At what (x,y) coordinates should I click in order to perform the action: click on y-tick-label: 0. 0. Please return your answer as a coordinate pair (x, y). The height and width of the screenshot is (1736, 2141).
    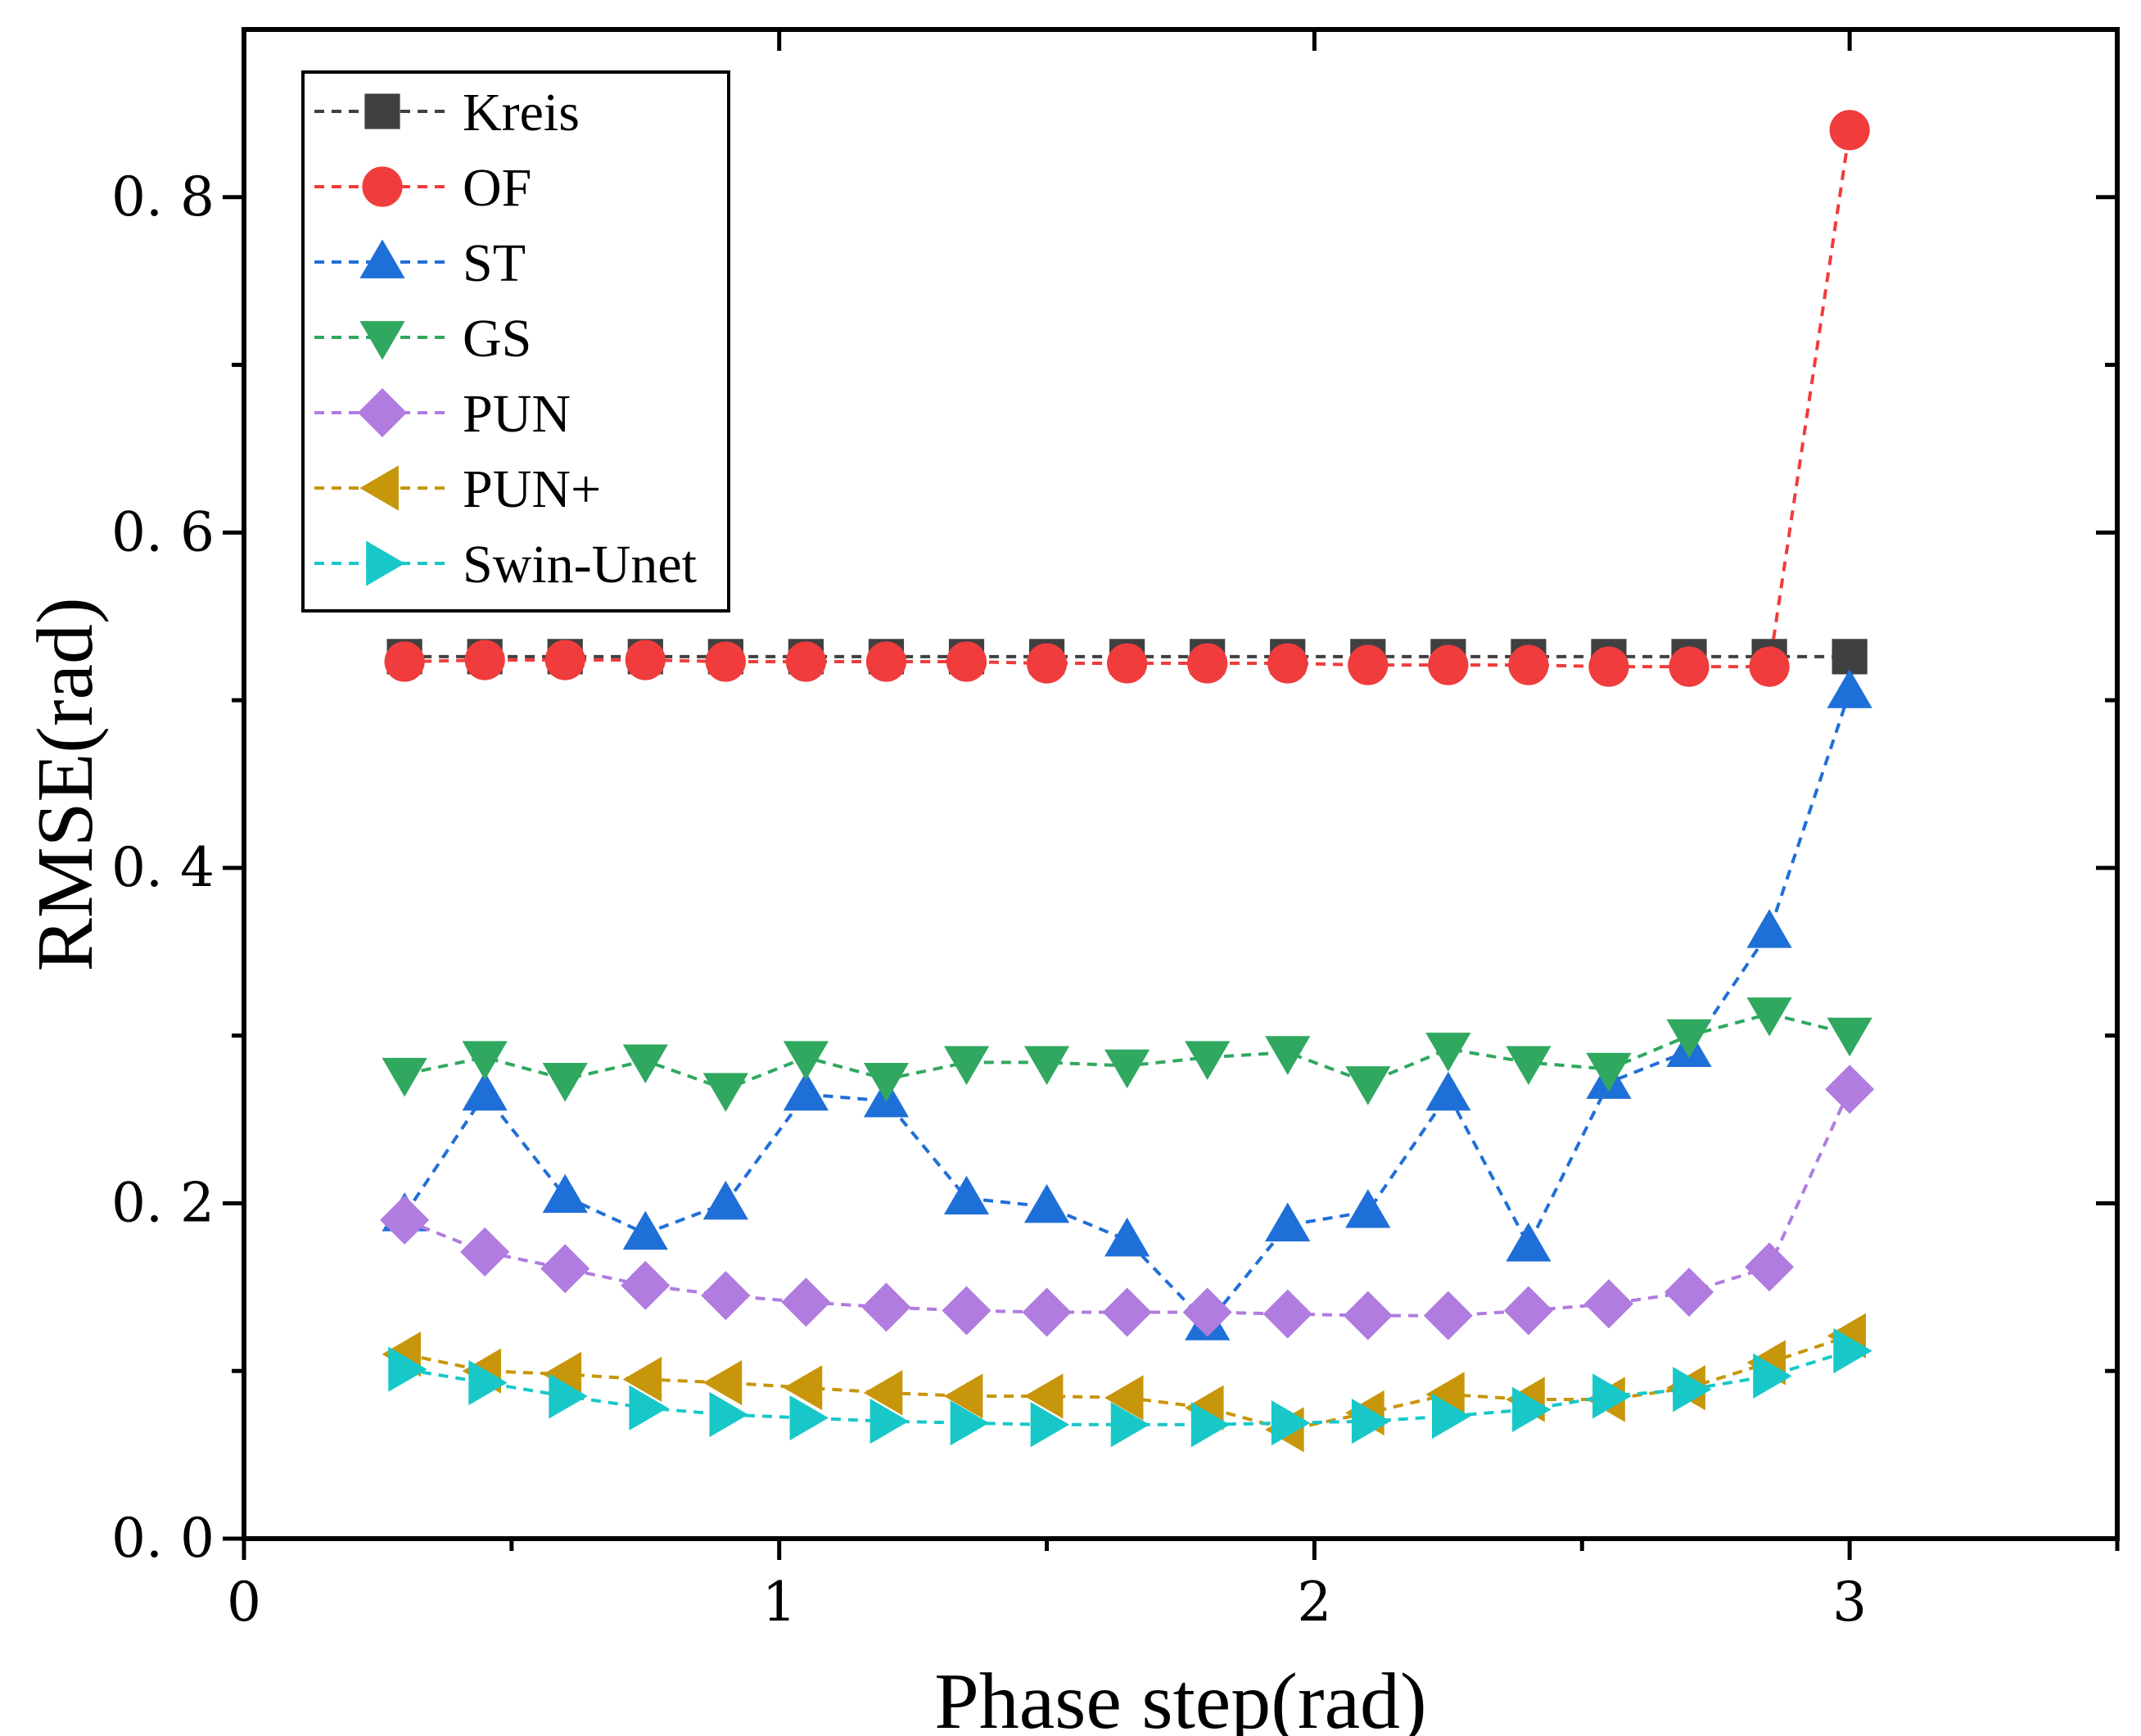
    Looking at the image, I should click on (163, 1538).